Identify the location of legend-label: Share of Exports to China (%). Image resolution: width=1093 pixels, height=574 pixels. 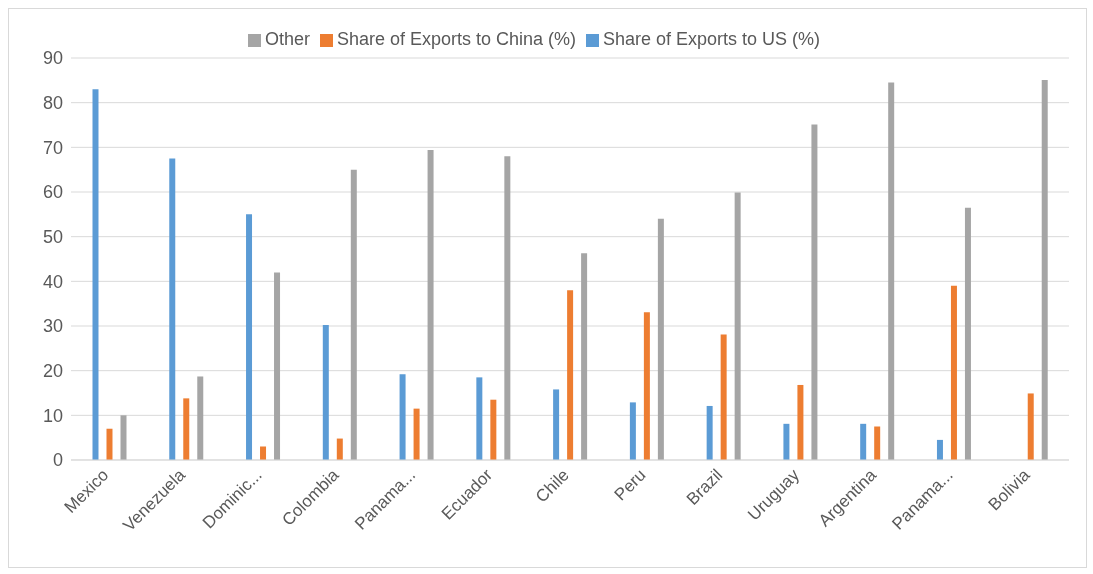
(456, 39).